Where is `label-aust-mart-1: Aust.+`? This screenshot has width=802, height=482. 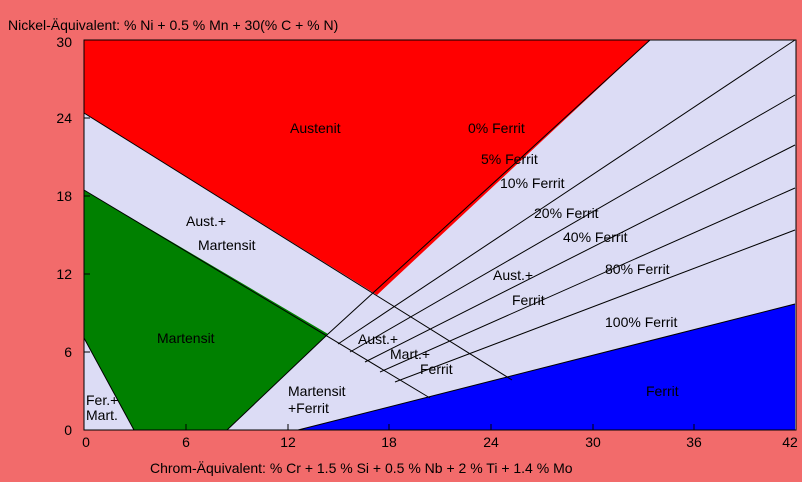
label-aust-mart-1: Aust.+ is located at coordinates (206, 221).